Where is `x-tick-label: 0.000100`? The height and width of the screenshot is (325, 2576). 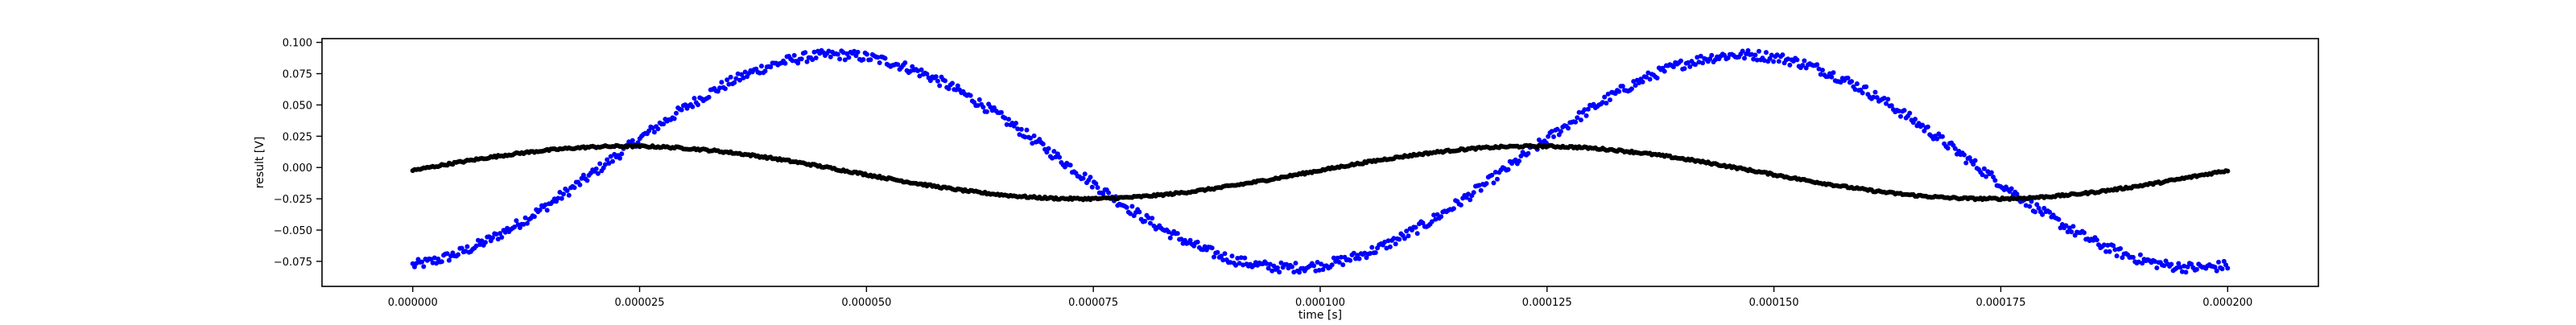 x-tick-label: 0.000100 is located at coordinates (1320, 303).